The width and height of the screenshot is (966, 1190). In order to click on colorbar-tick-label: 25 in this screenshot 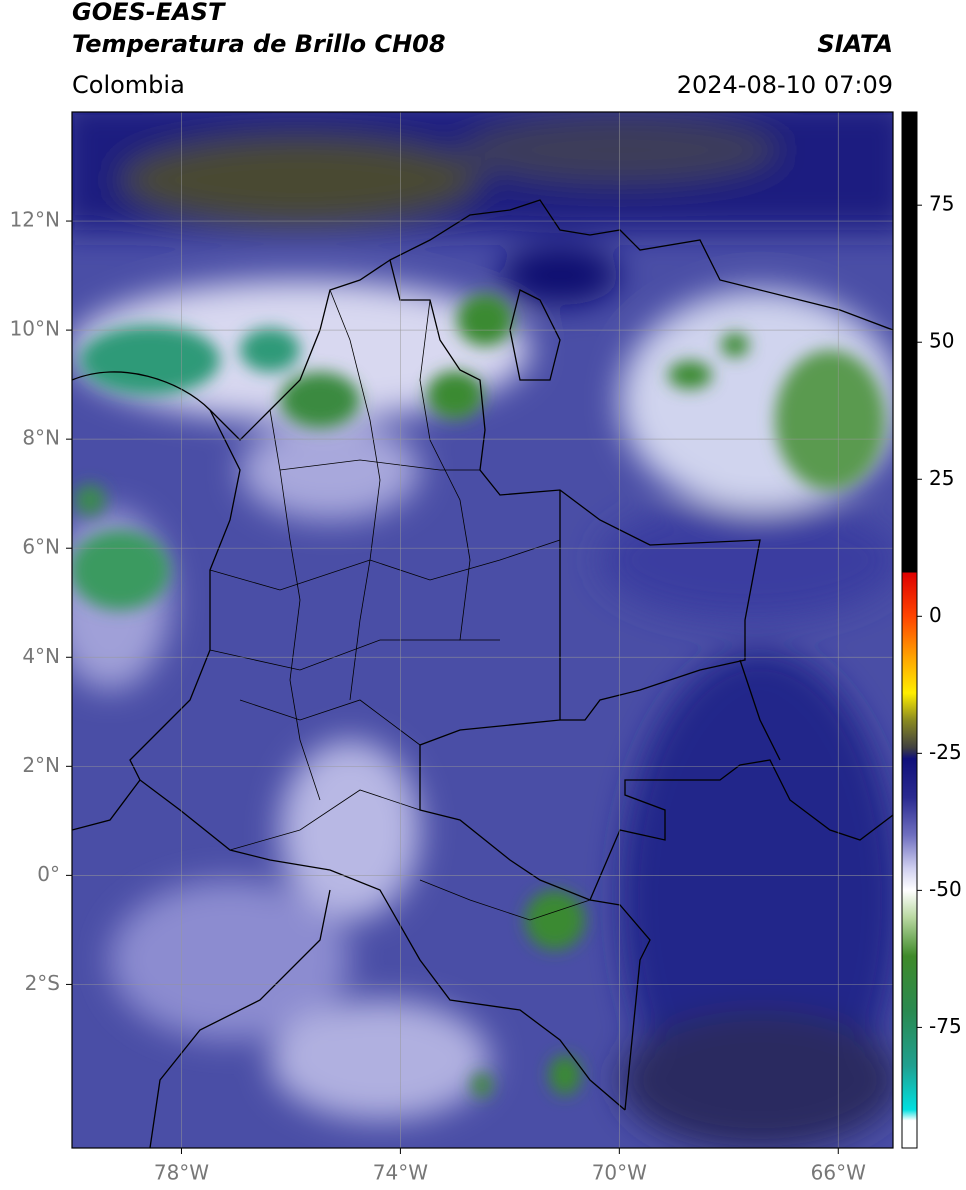, I will do `click(941, 478)`.